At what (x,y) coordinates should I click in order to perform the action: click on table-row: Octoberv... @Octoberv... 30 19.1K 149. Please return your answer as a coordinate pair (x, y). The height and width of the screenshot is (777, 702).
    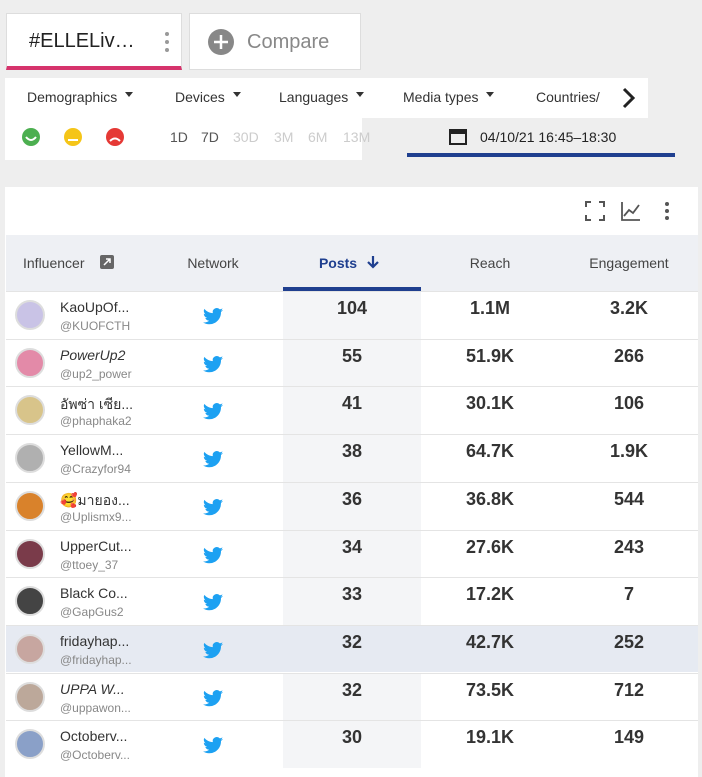
    Looking at the image, I should click on (352, 744).